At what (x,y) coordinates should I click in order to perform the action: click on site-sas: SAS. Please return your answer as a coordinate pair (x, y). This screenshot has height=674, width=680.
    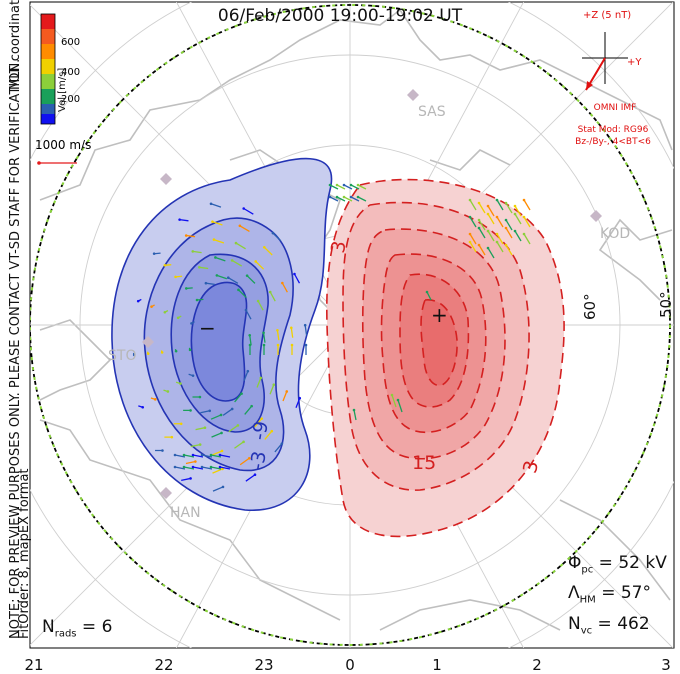
    Looking at the image, I should click on (432, 112).